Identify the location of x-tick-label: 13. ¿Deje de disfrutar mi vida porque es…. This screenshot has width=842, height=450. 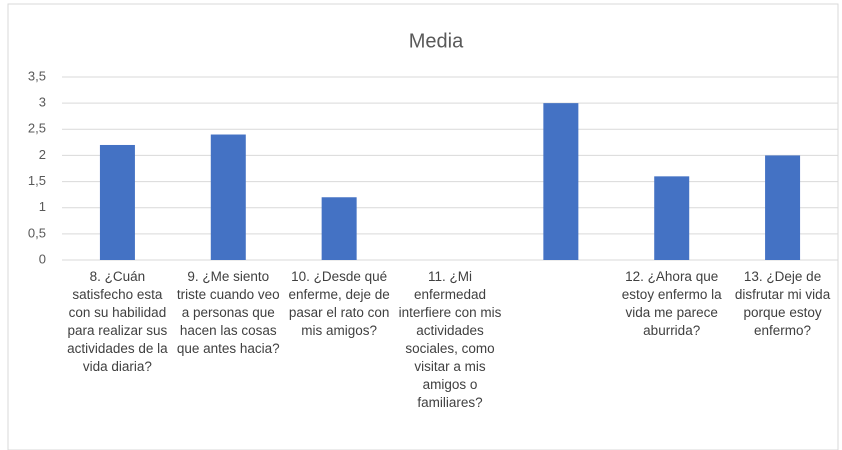
(782, 303).